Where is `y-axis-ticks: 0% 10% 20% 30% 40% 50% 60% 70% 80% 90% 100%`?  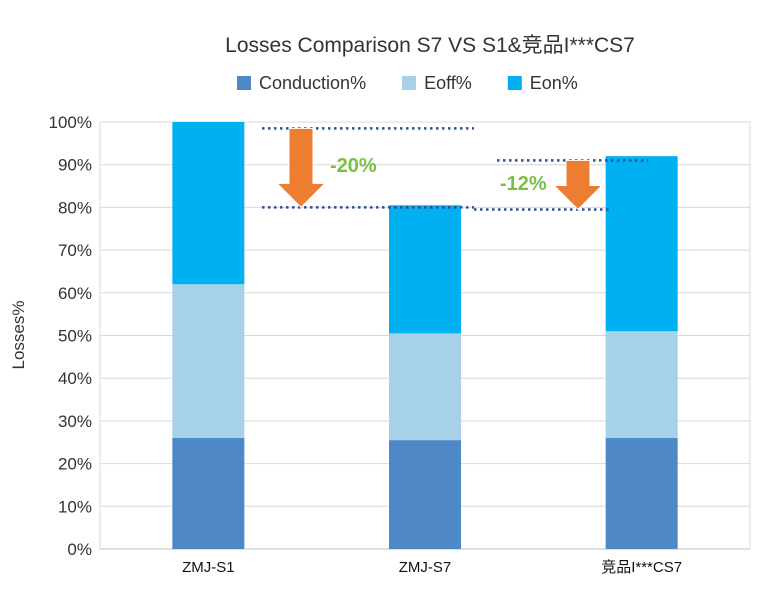 y-axis-ticks: 0% 10% 20% 30% 40% 50% 60% 70% 80% 90% 100% is located at coordinates (70, 336).